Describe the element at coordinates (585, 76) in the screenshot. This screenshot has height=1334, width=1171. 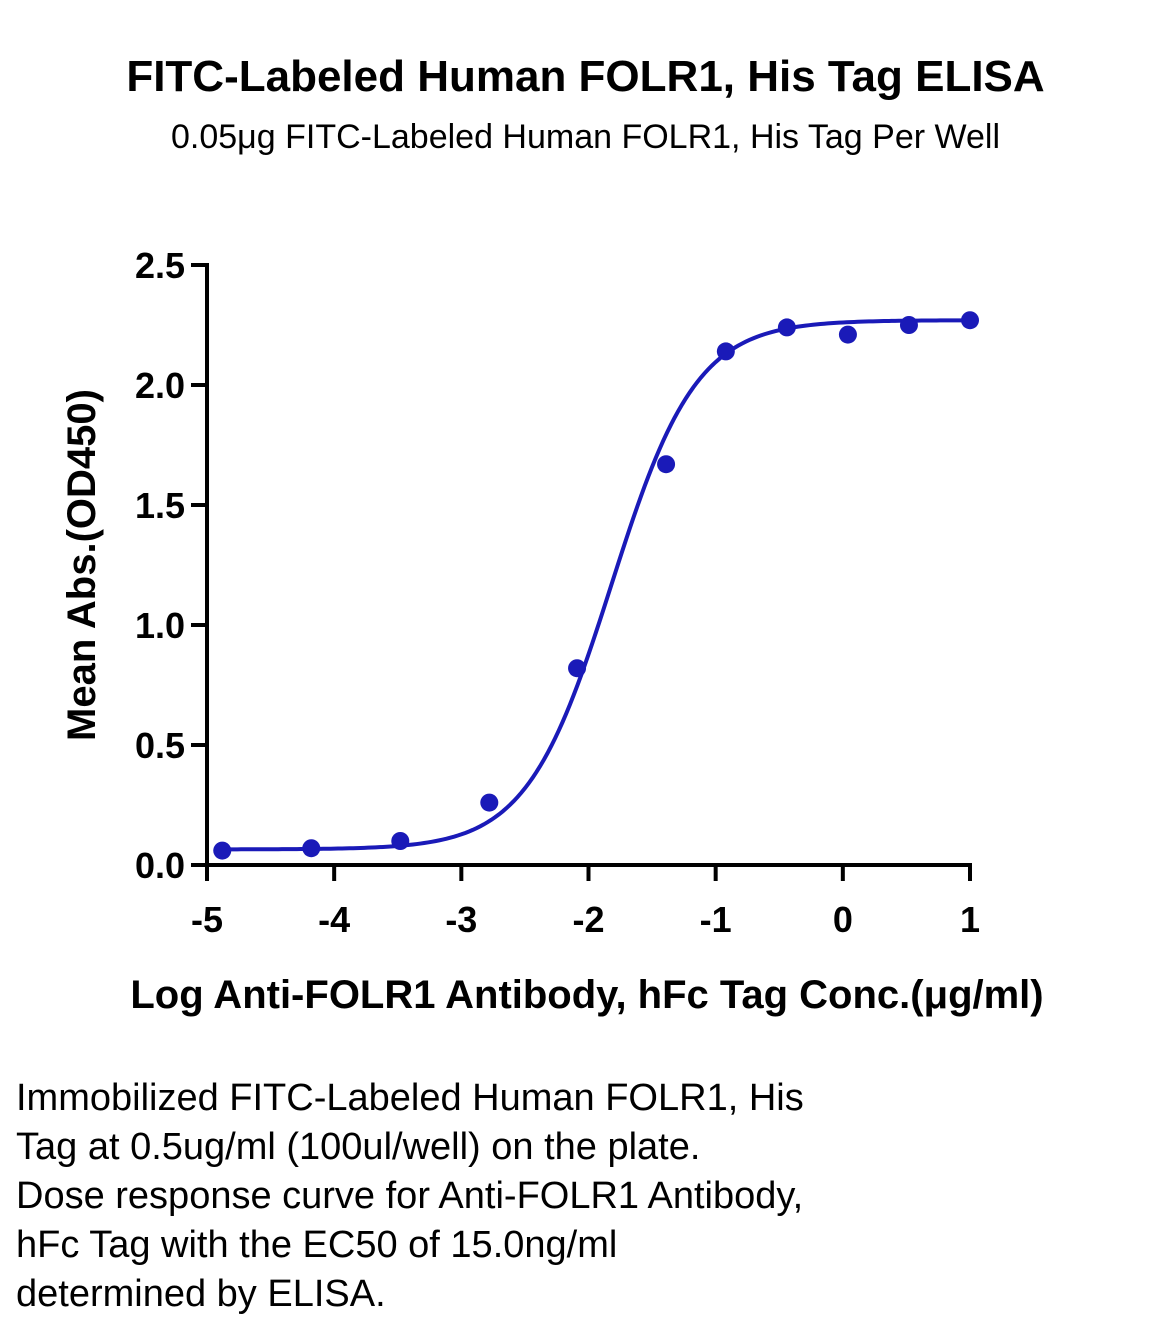
I see `chart-title: FITC-Labeled Human FOLR1, His Tag ELISA` at that location.